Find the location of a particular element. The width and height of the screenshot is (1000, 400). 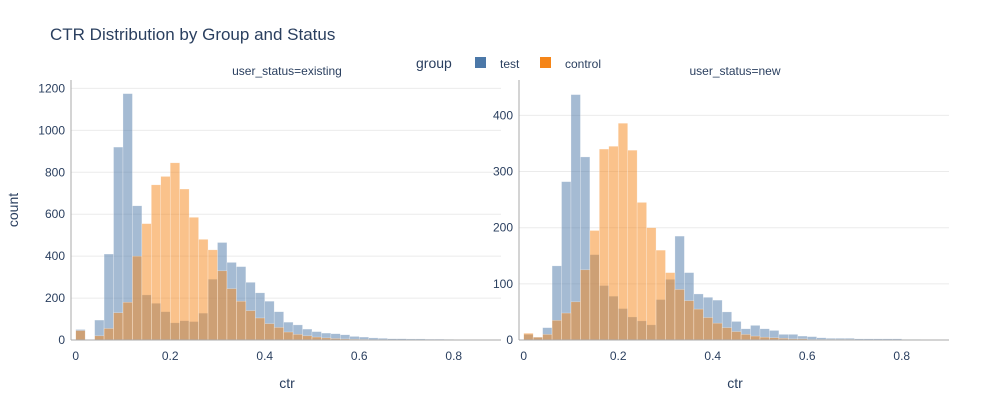

legend: group test control is located at coordinates (508, 63).